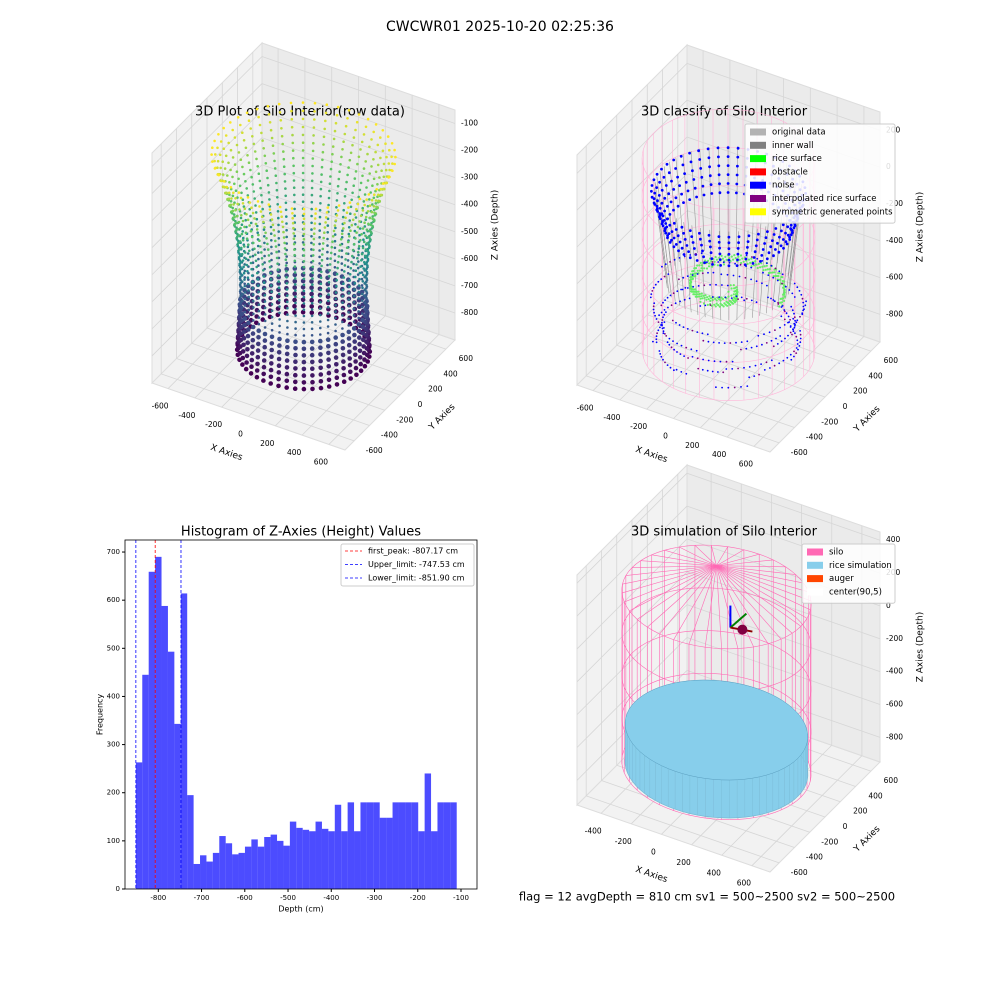 This screenshot has width=1000, height=1000. What do you see at coordinates (416, 564) in the screenshot?
I see `legend-label: Upper_limit: -747.53 cm` at bounding box center [416, 564].